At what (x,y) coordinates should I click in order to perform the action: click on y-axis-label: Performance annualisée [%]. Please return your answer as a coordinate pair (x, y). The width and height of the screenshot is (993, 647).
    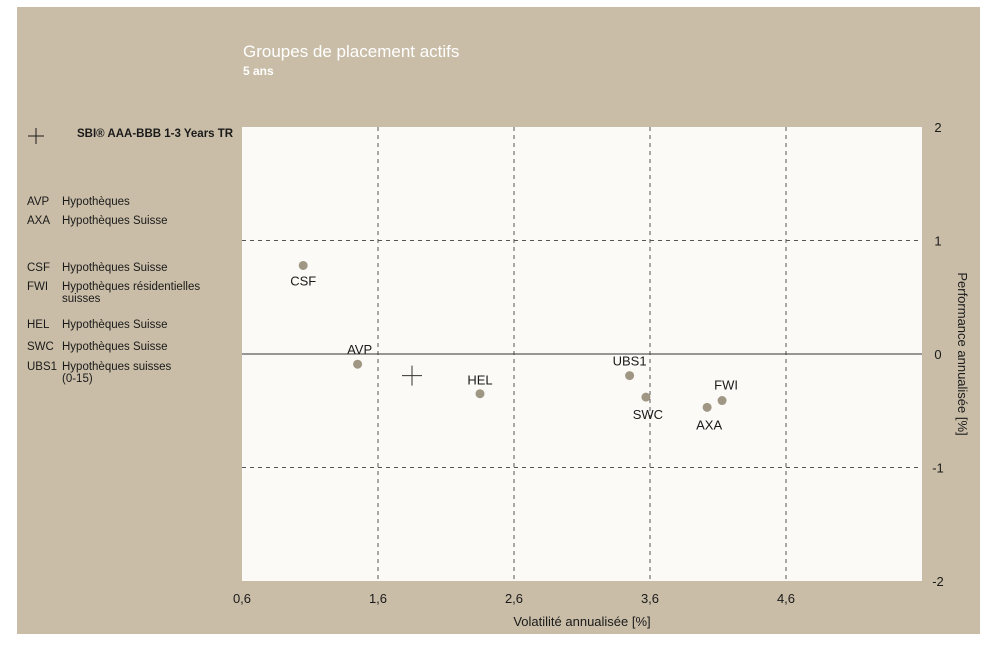
    Looking at the image, I should click on (962, 353).